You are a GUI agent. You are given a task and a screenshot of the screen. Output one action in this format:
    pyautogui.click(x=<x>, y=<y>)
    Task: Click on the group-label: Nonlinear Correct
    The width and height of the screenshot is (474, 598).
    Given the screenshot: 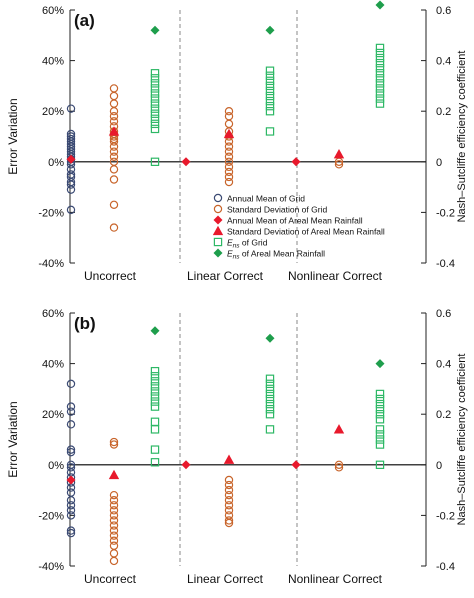 What is the action you would take?
    pyautogui.click(x=335, y=276)
    